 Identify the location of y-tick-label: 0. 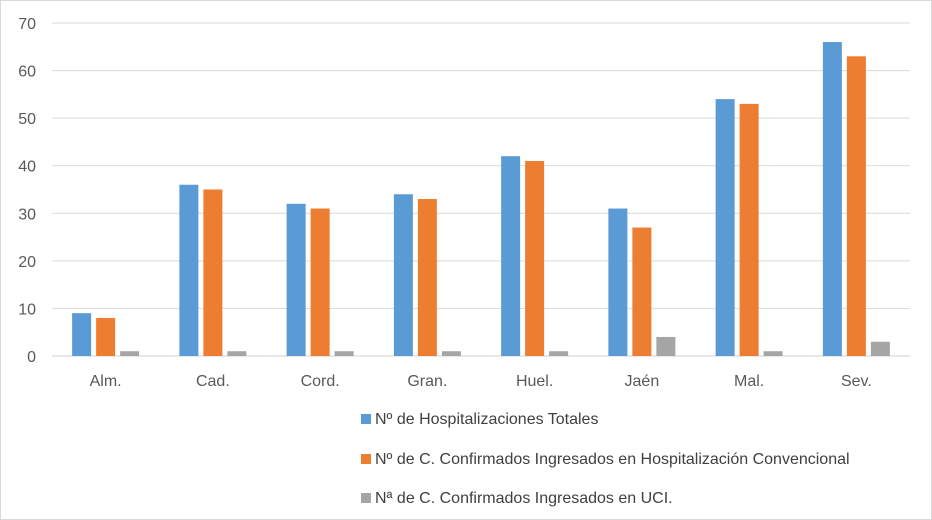
(31, 357).